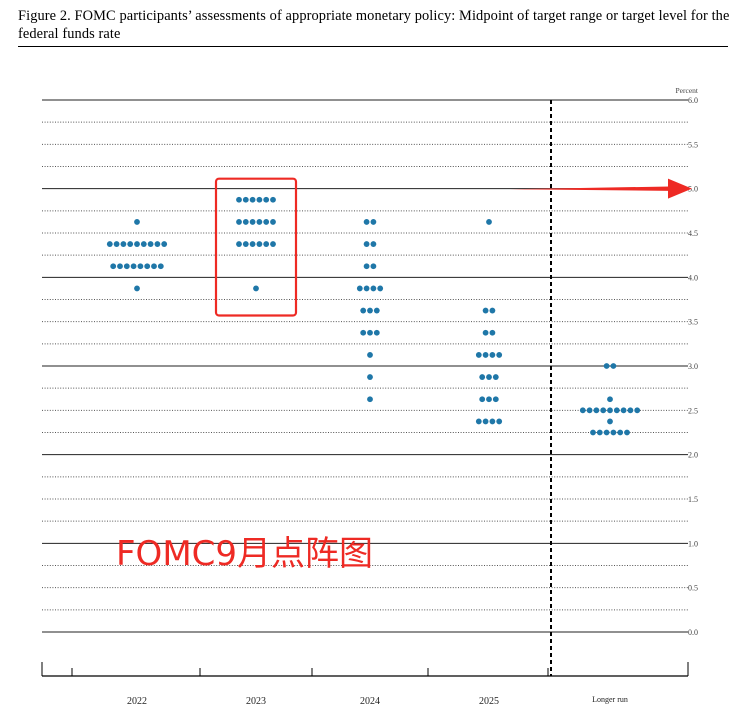  What do you see at coordinates (687, 90) in the screenshot?
I see `unit-label: Percent` at bounding box center [687, 90].